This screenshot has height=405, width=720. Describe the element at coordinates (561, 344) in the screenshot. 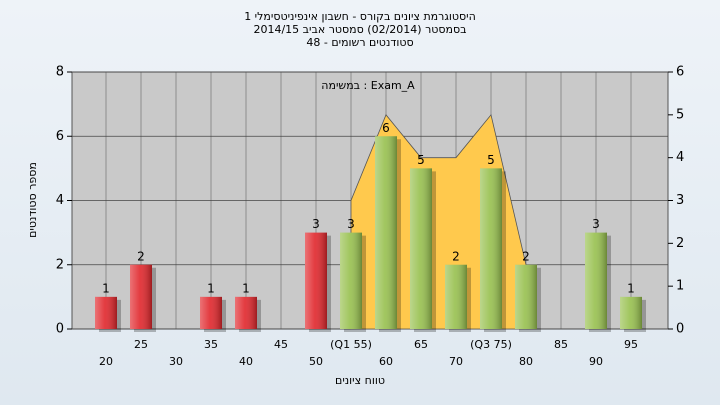

I see `x-tick-label: 85` at that location.